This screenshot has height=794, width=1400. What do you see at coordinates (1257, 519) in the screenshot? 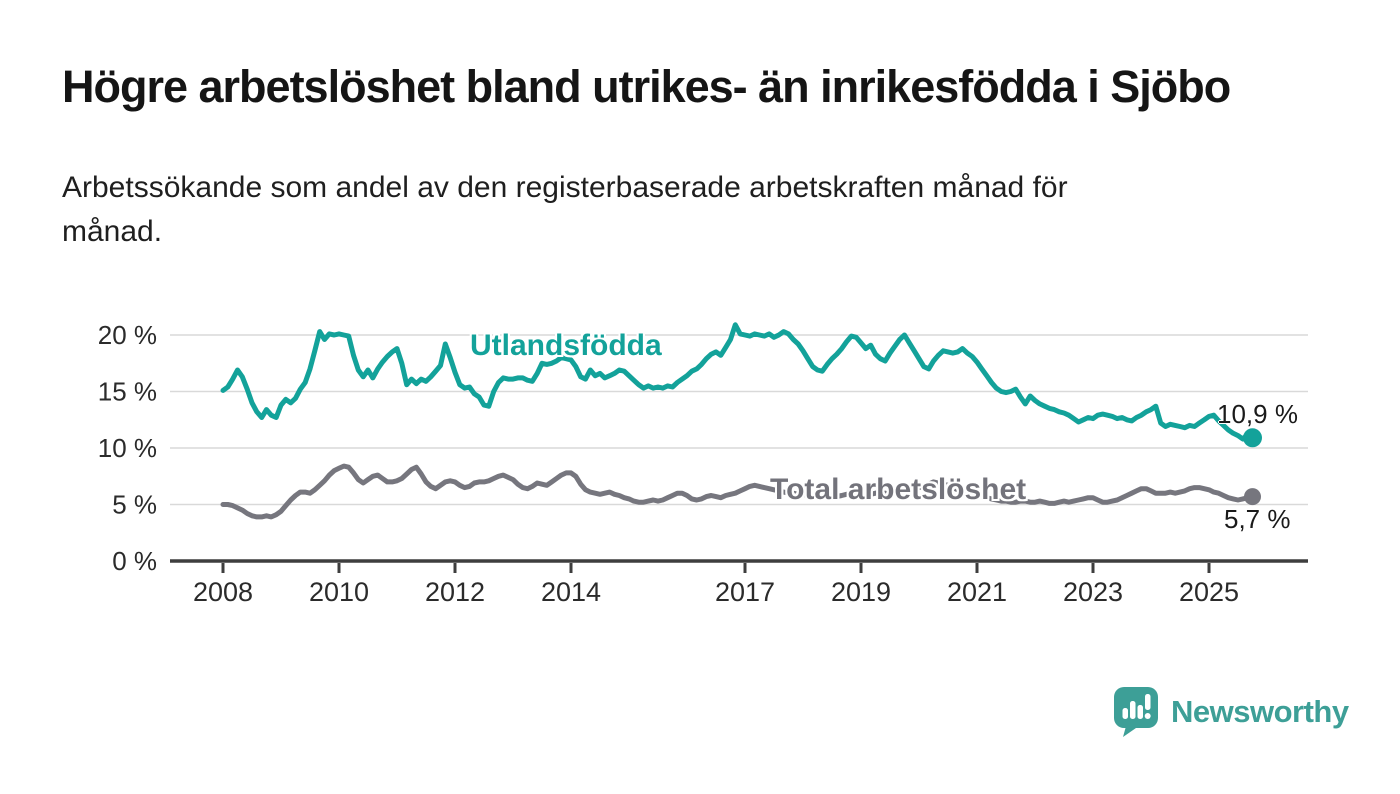
I see `end-value-label-total: 5,7 %` at bounding box center [1257, 519].